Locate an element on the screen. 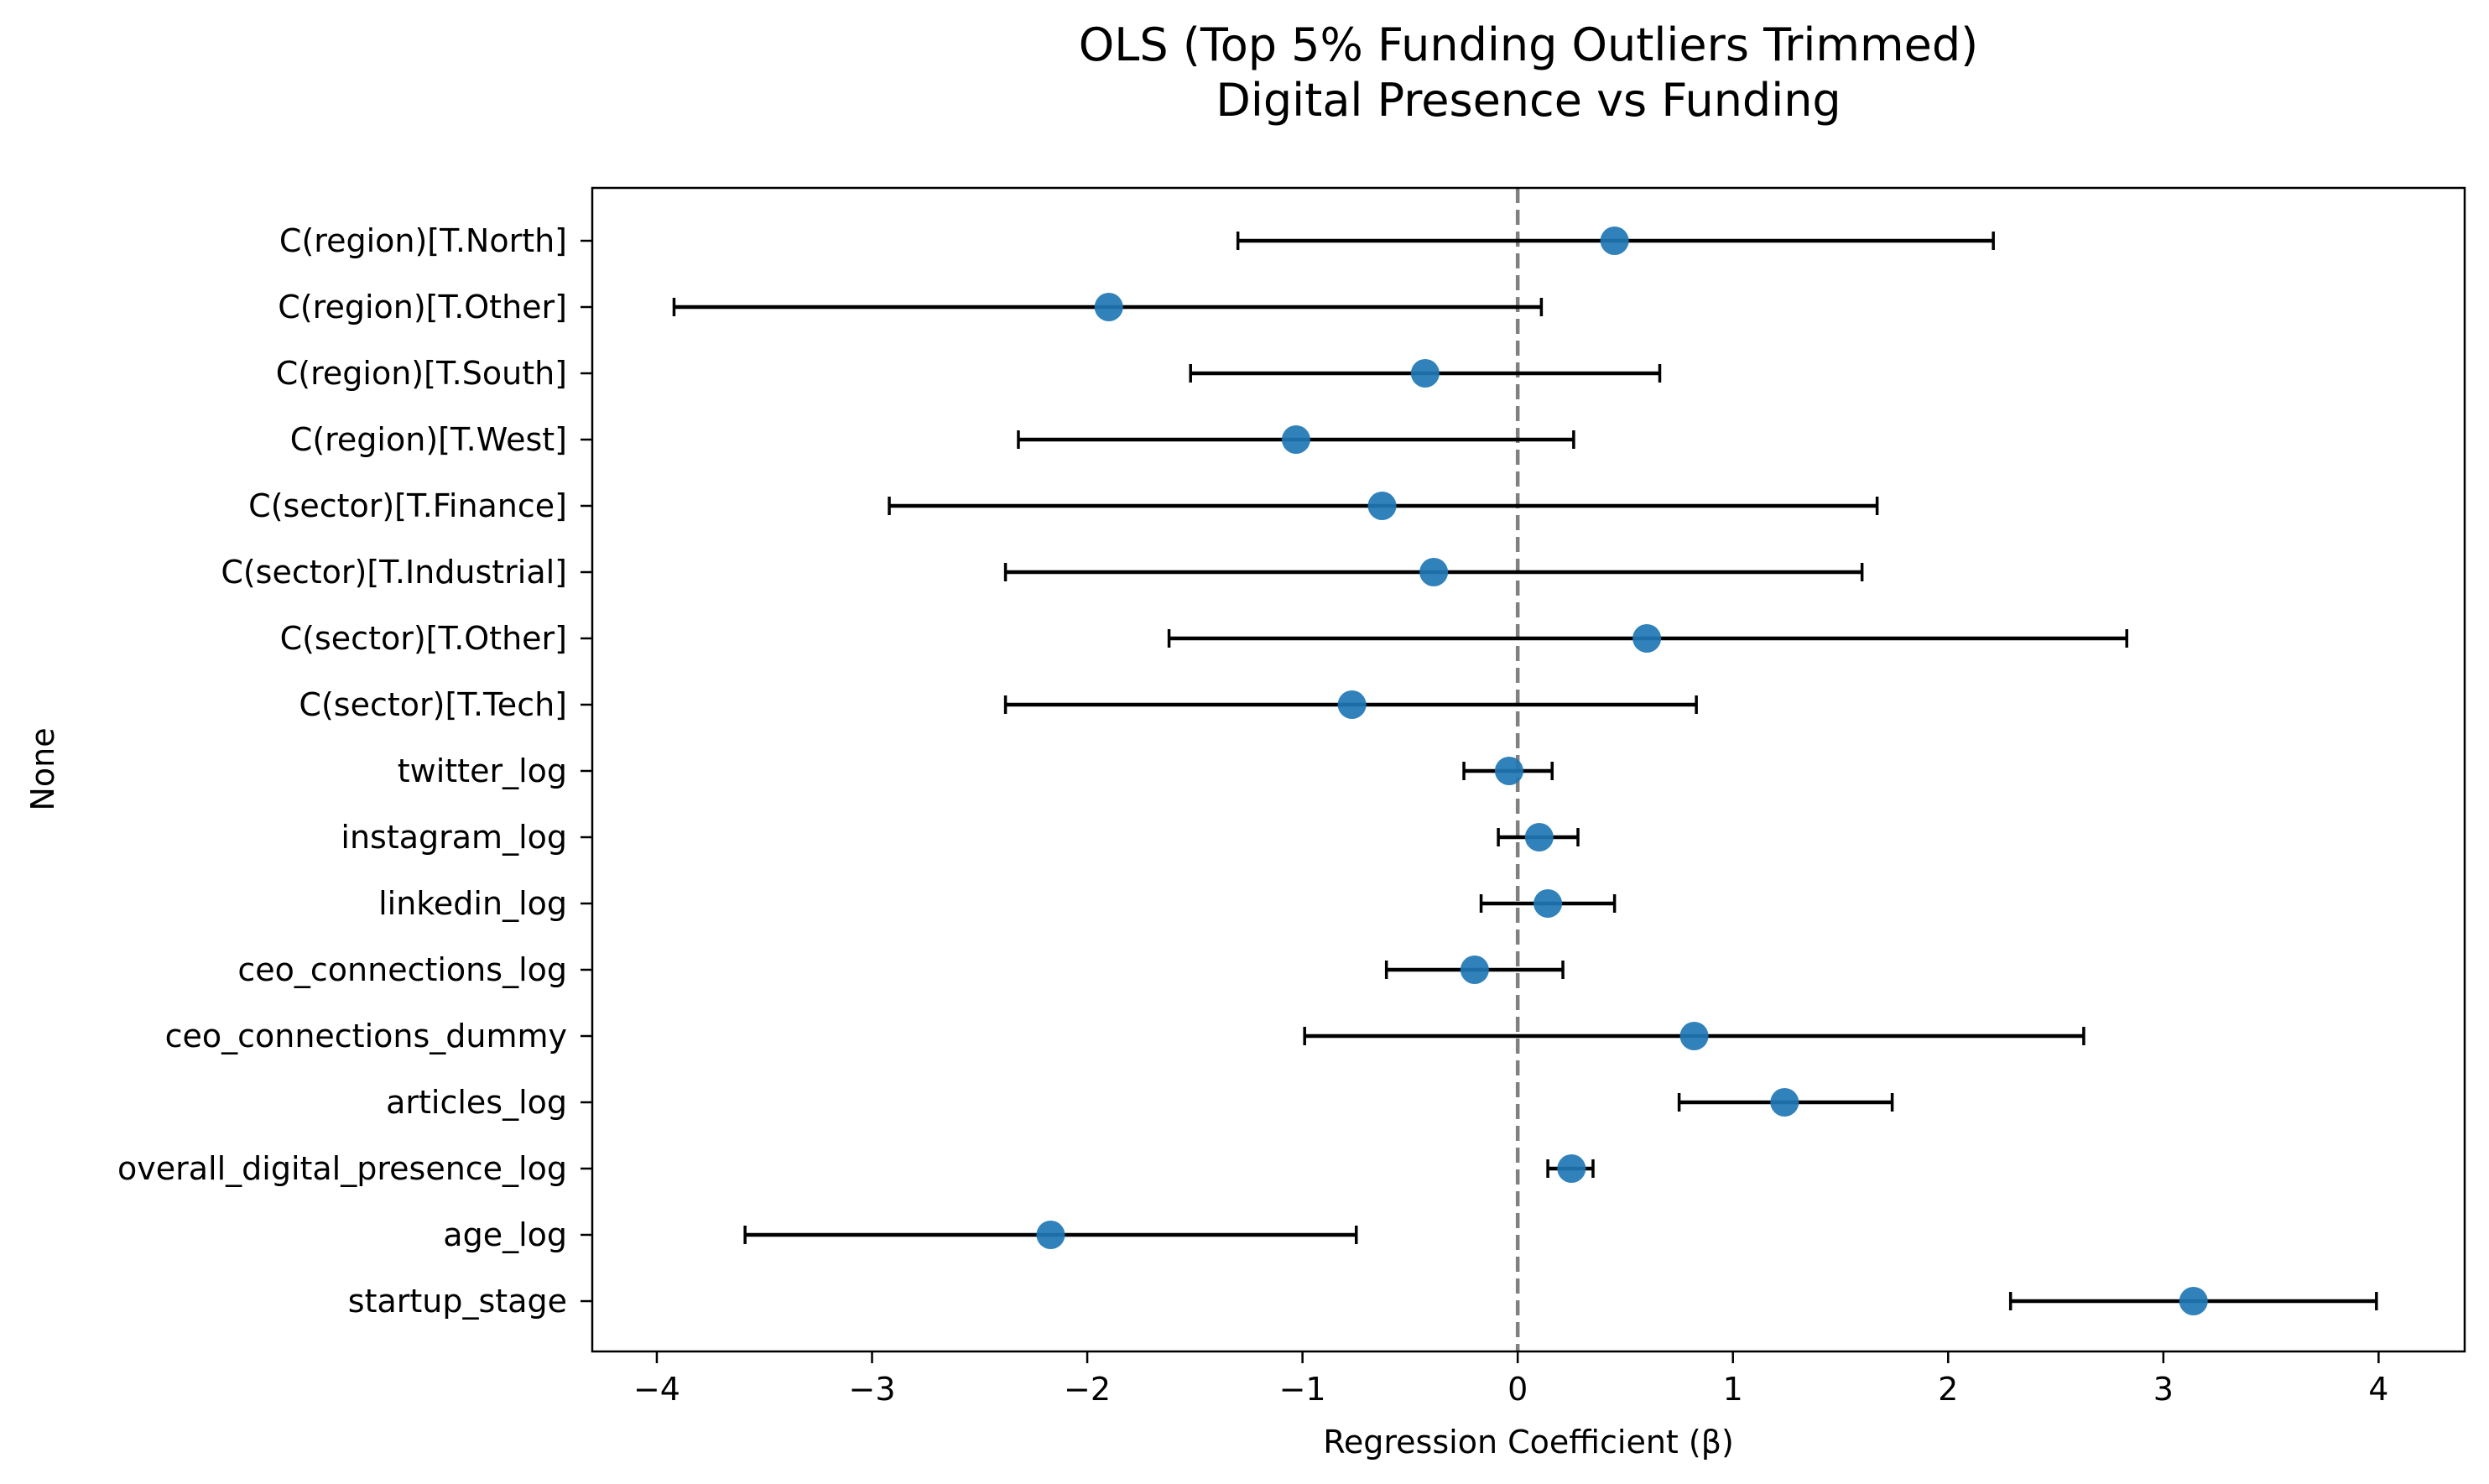 This screenshot has height=1484, width=2489. x-axis-label: Regression Coefficient (β) is located at coordinates (1528, 1442).